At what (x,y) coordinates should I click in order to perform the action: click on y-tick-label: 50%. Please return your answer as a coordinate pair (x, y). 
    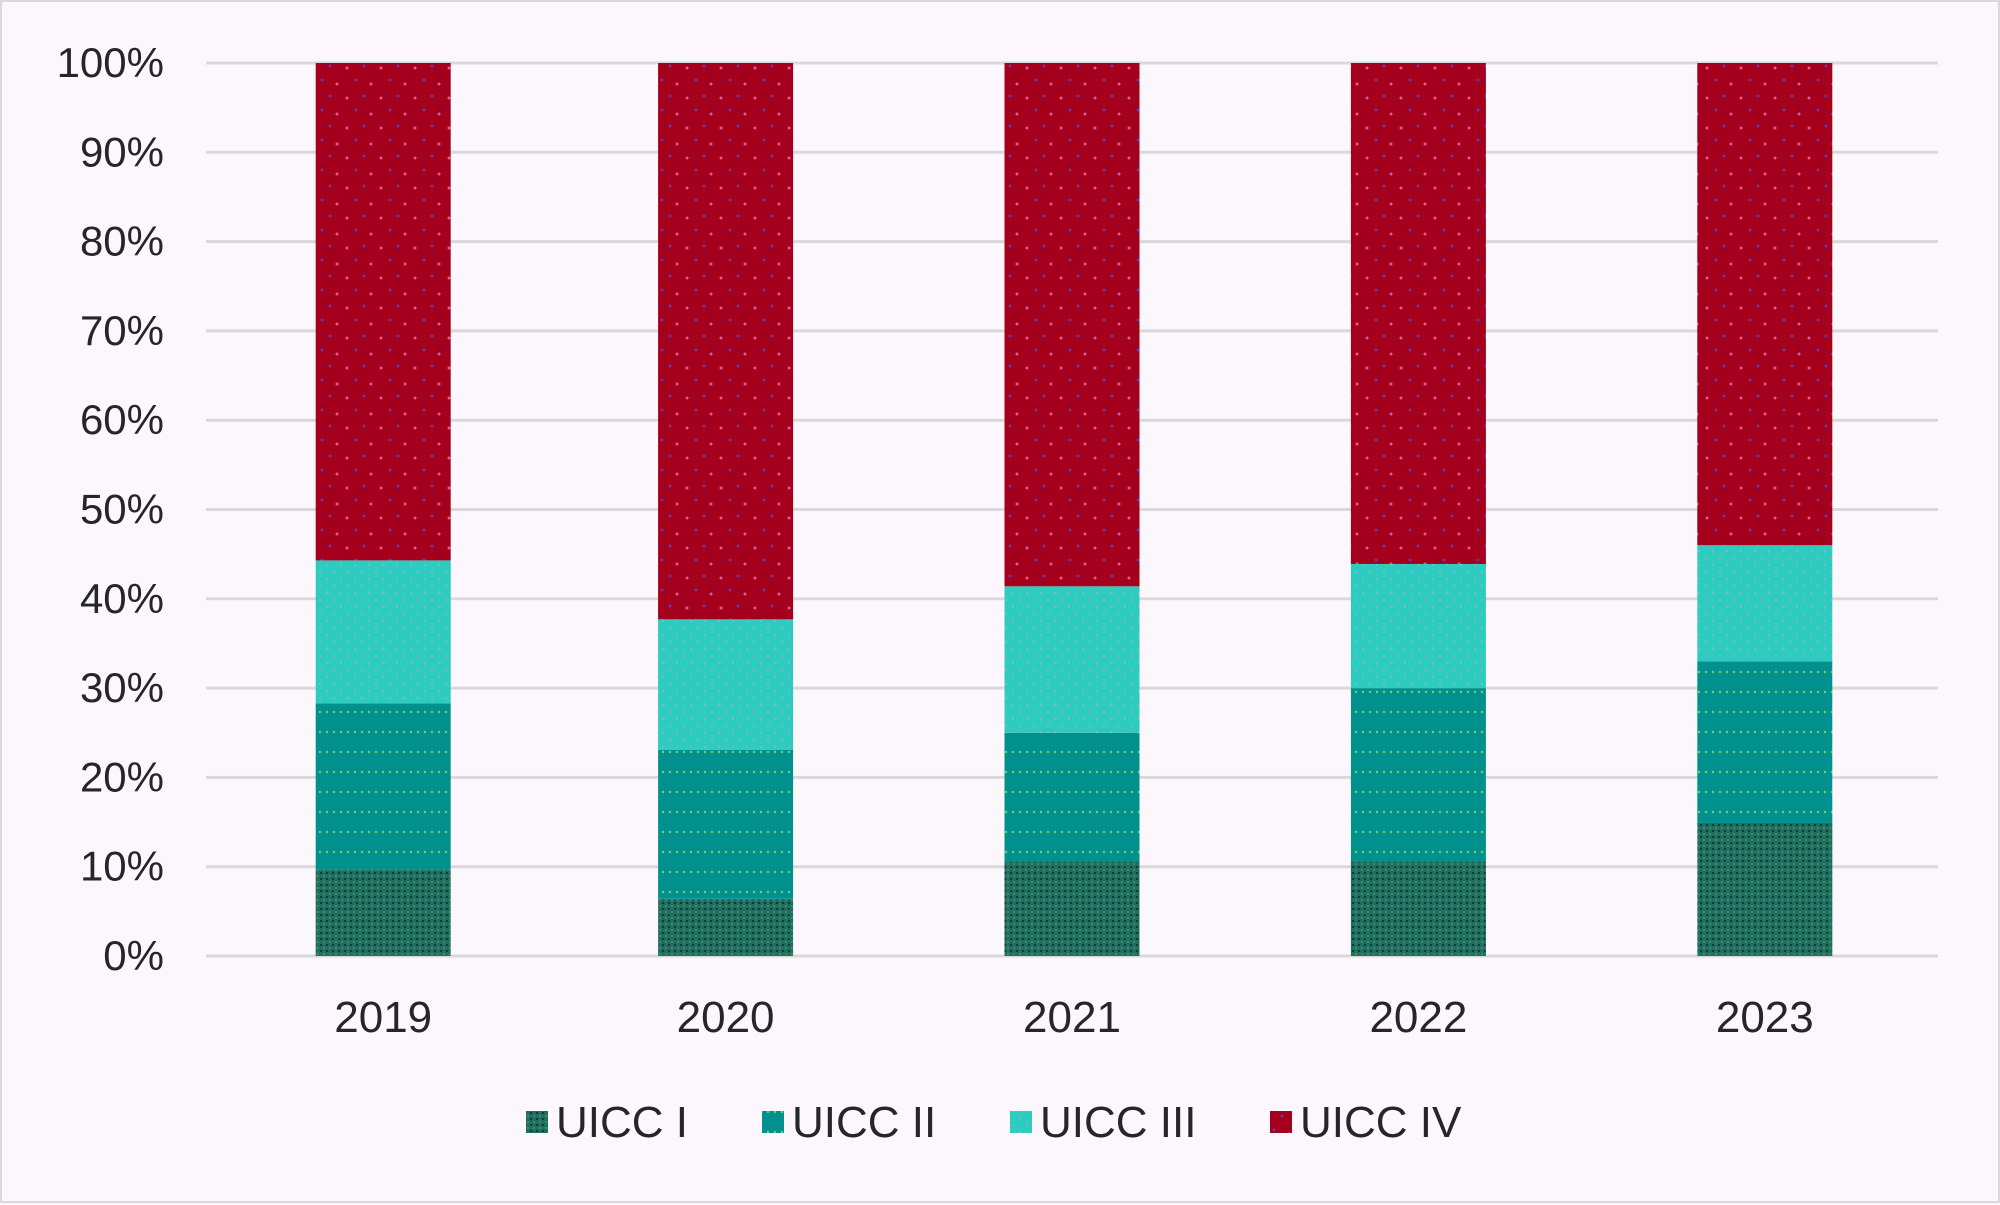
    Looking at the image, I should click on (122, 509).